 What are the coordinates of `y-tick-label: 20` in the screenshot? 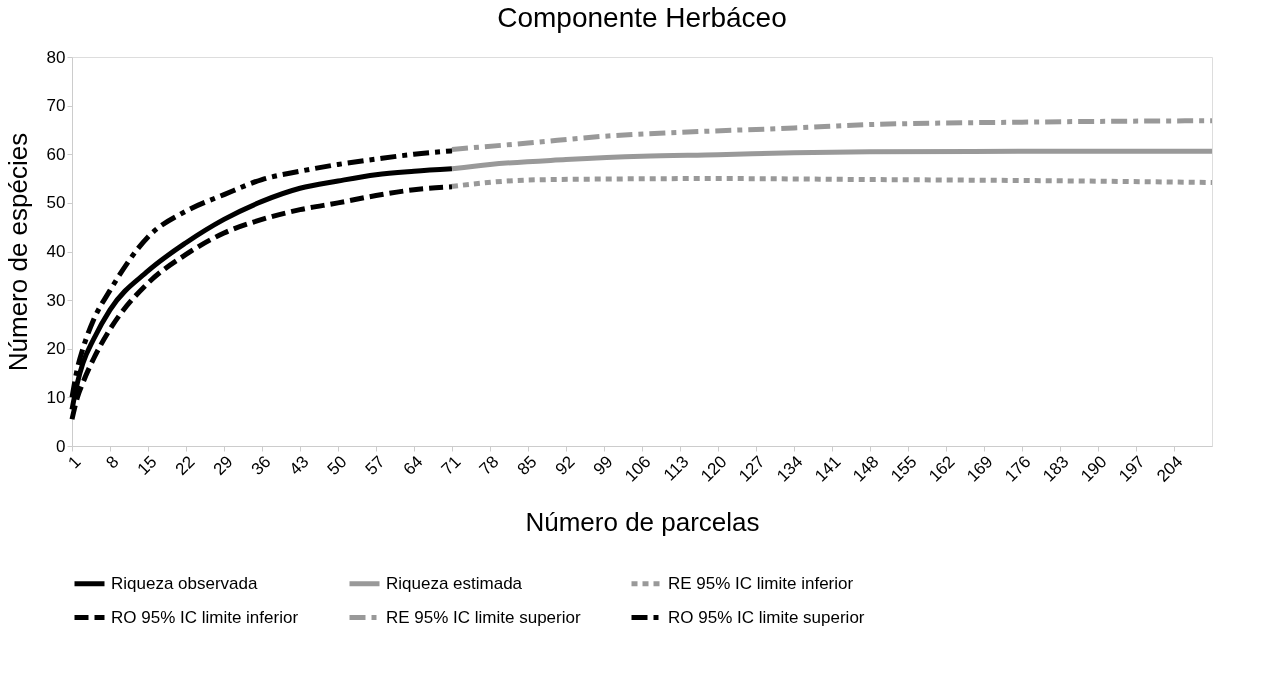 It's located at (56, 349).